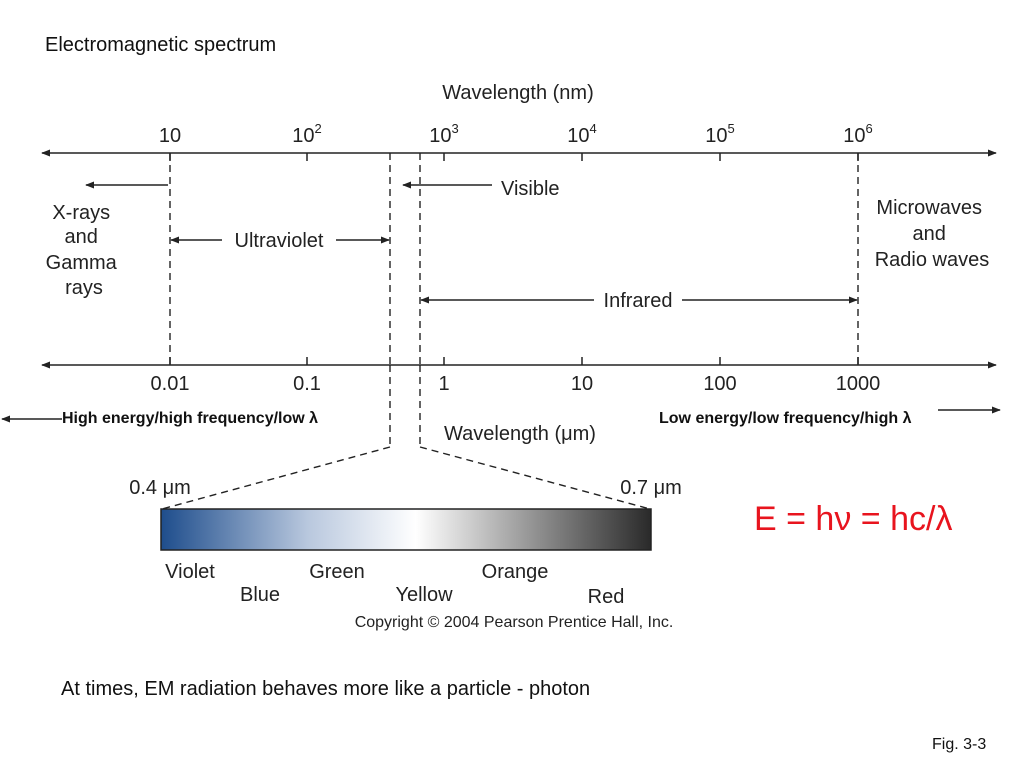 The width and height of the screenshot is (1024, 768). I want to click on bottom-tick-label: 10, so click(582, 384).